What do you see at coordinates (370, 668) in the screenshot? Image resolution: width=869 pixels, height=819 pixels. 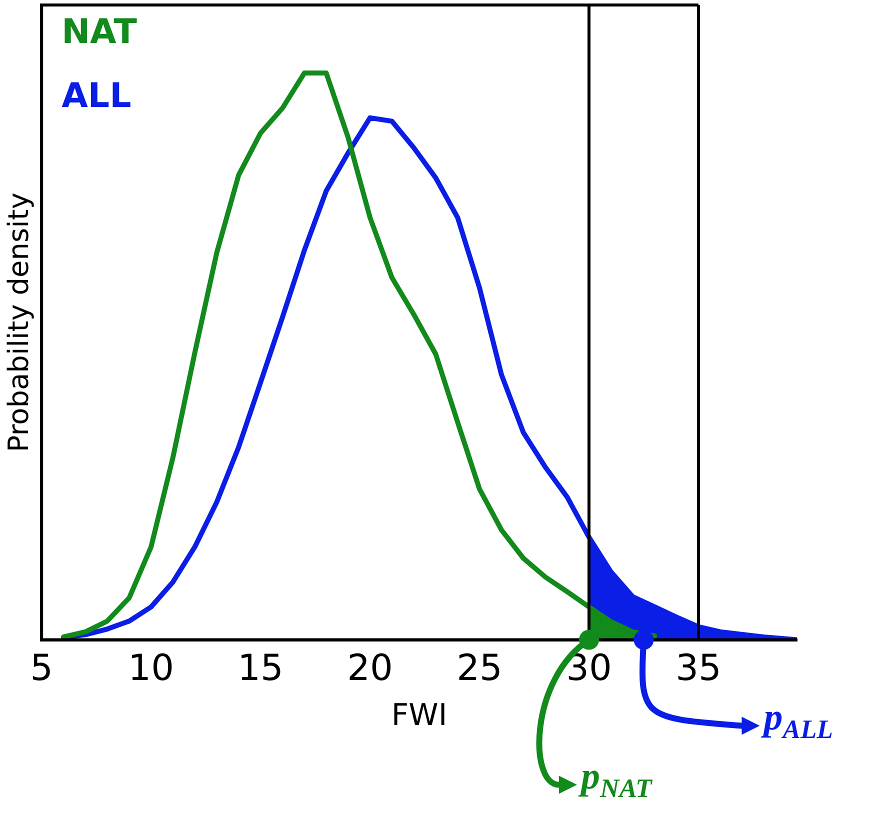 I see `x-tick-label: 20` at bounding box center [370, 668].